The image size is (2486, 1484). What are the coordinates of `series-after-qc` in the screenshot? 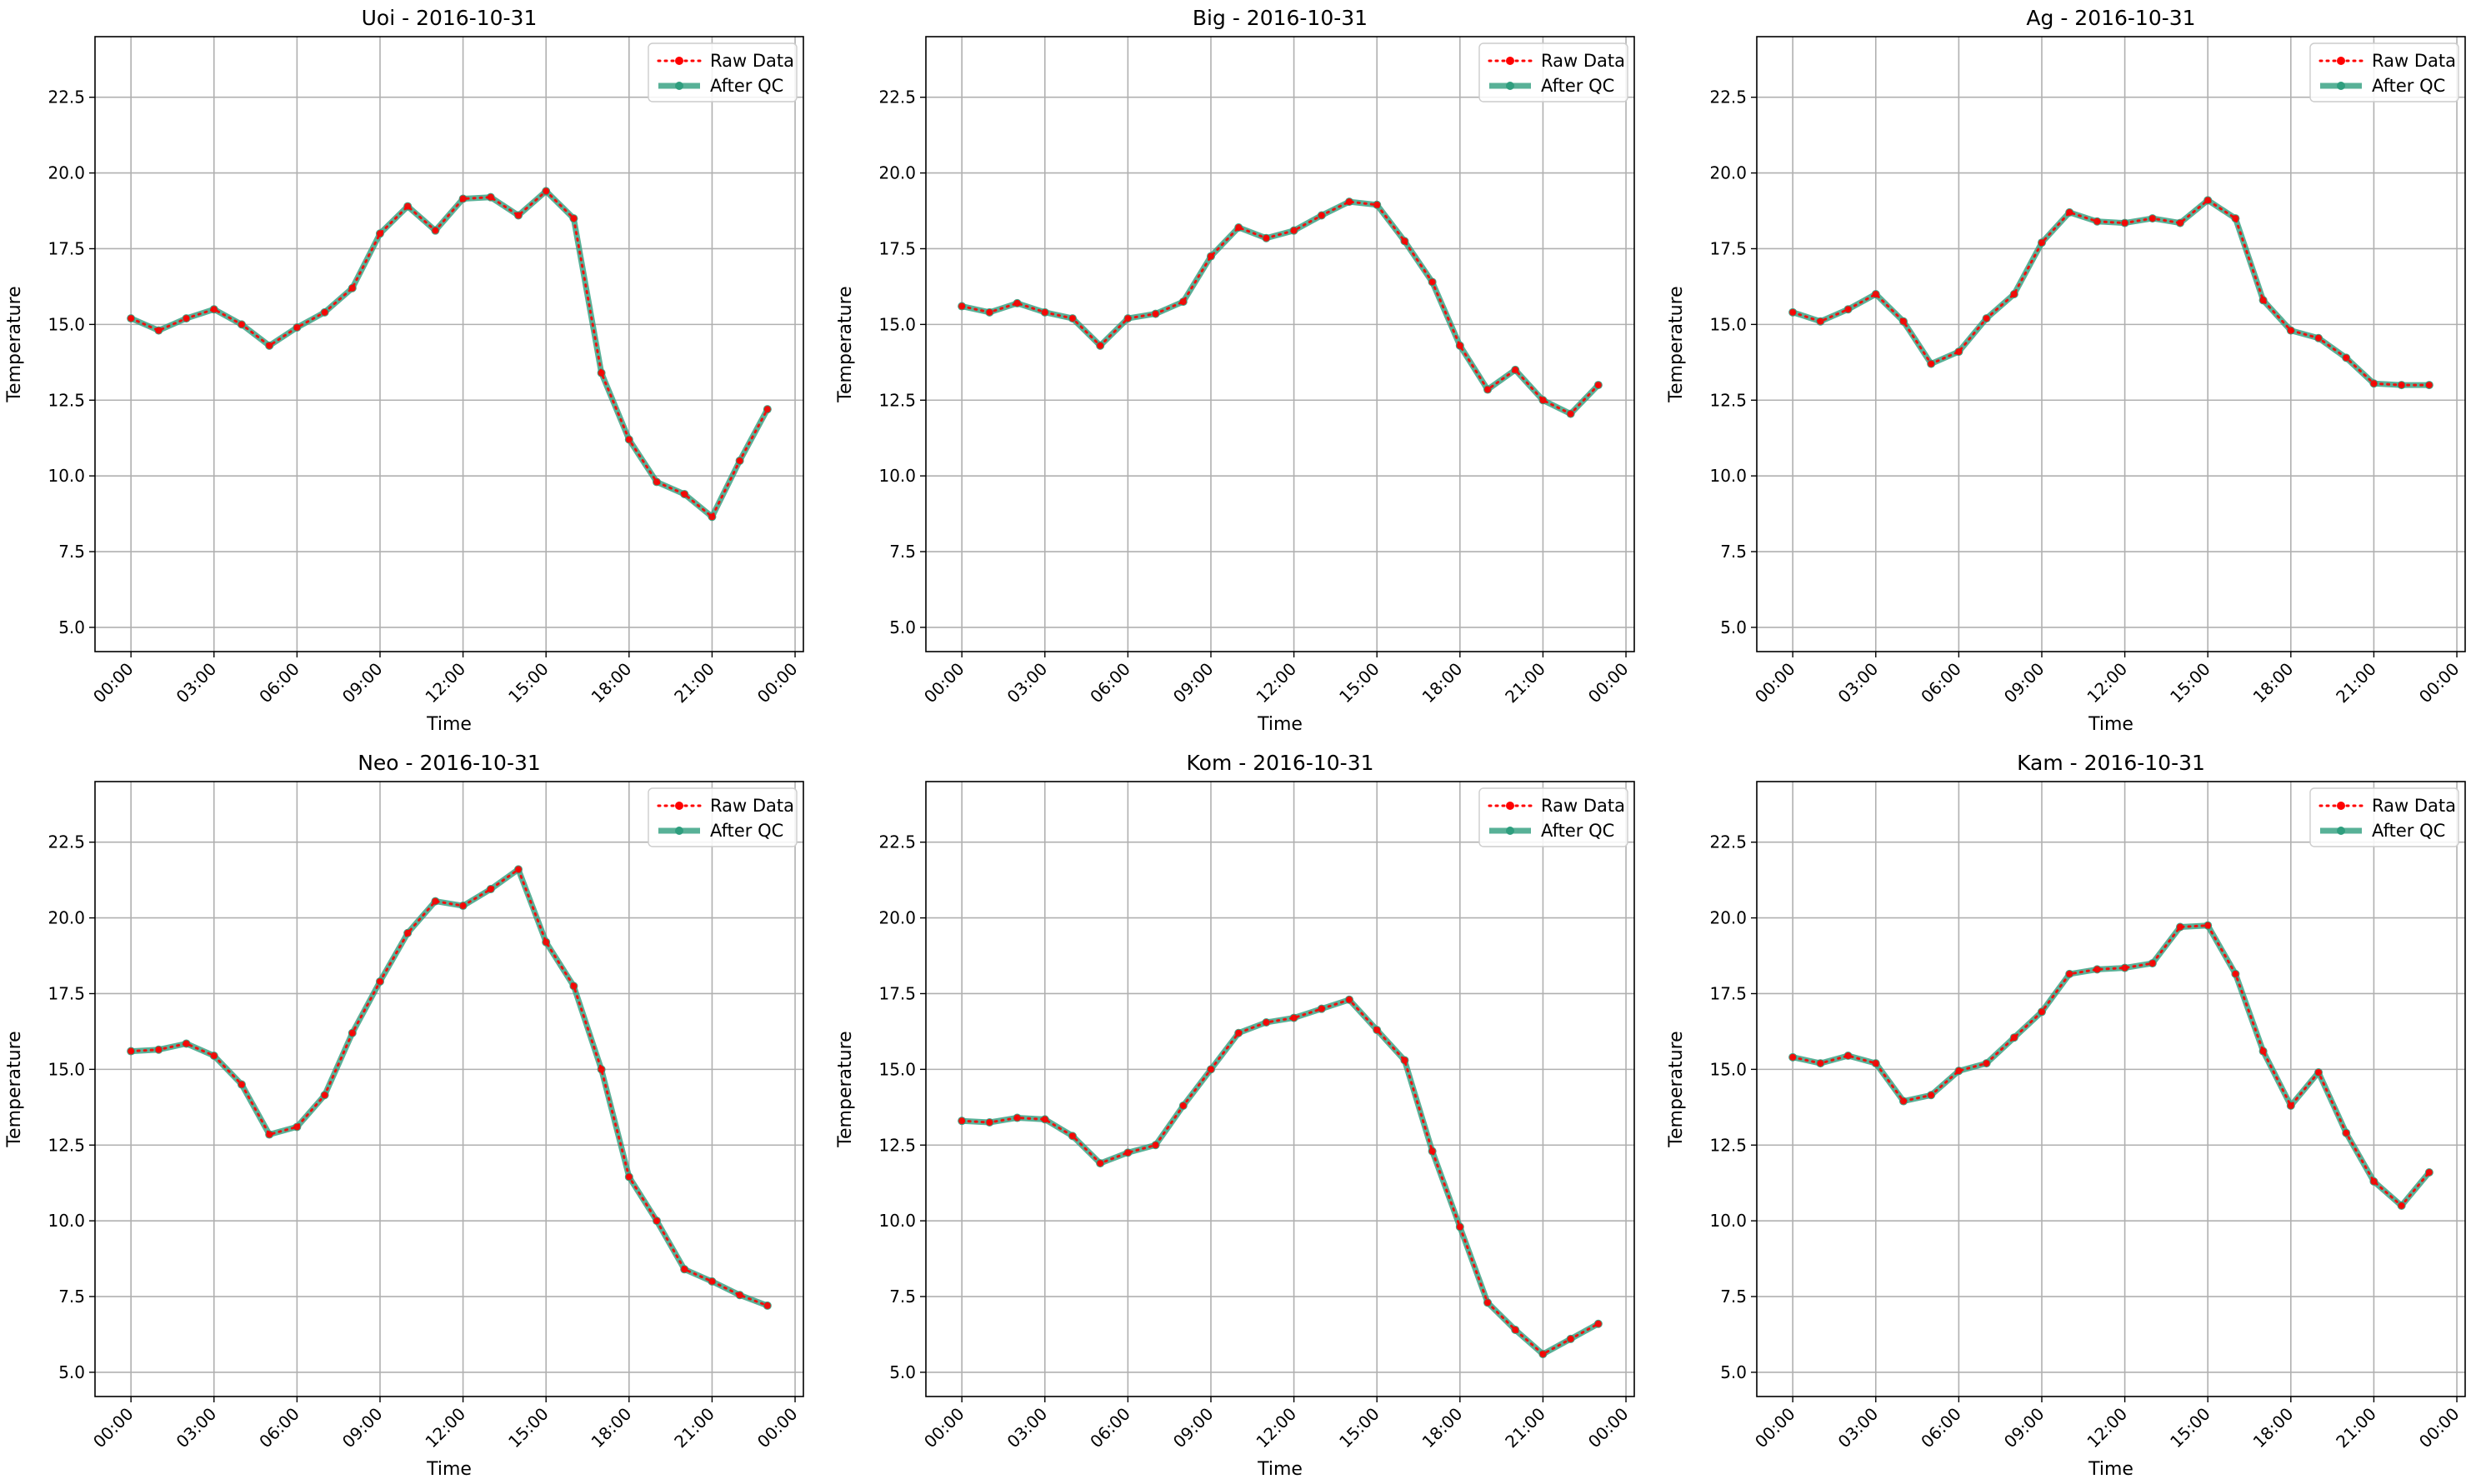 It's located at (2110, 293).